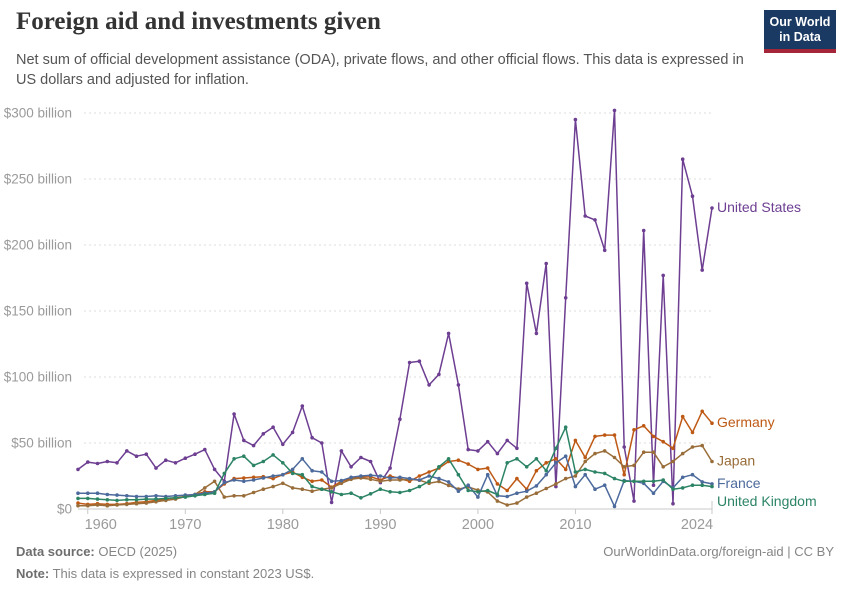 The width and height of the screenshot is (850, 600). I want to click on series-label-japan: Japan, so click(736, 460).